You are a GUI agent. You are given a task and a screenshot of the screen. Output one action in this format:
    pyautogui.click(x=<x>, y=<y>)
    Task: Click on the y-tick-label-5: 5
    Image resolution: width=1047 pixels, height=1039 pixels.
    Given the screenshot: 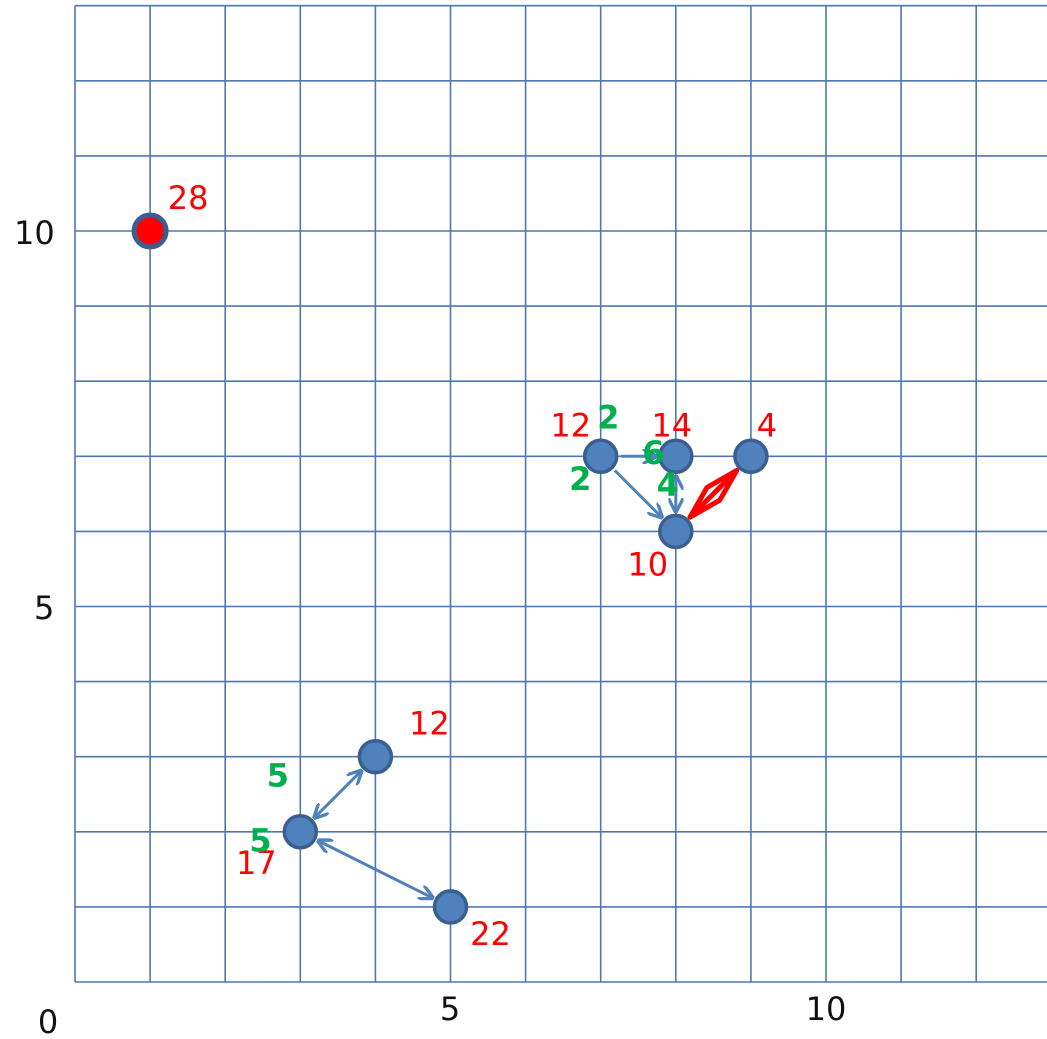 What is the action you would take?
    pyautogui.click(x=44, y=608)
    